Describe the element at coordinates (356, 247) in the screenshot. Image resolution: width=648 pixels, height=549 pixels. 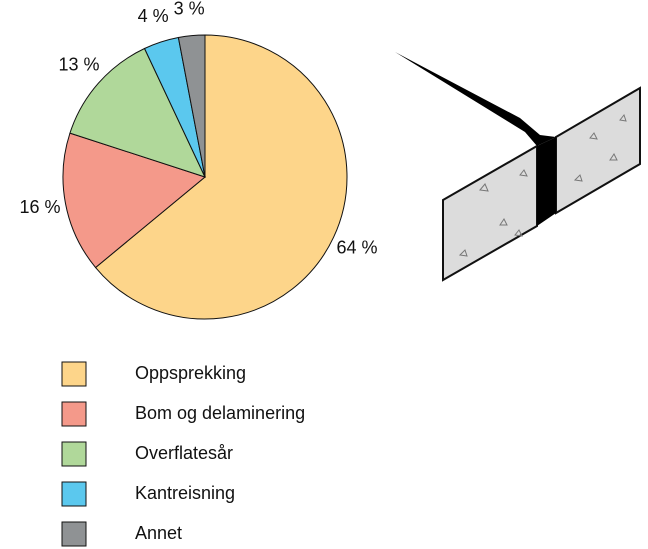
I see `data-label: 64 %` at that location.